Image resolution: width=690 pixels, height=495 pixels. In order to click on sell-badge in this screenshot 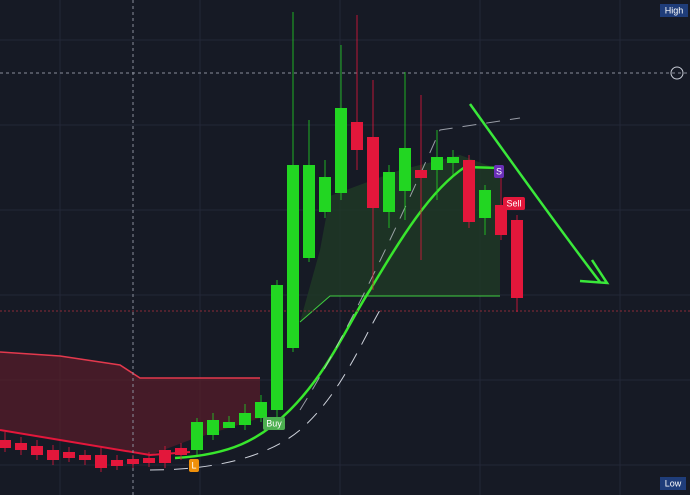, I will do `click(514, 203)`.